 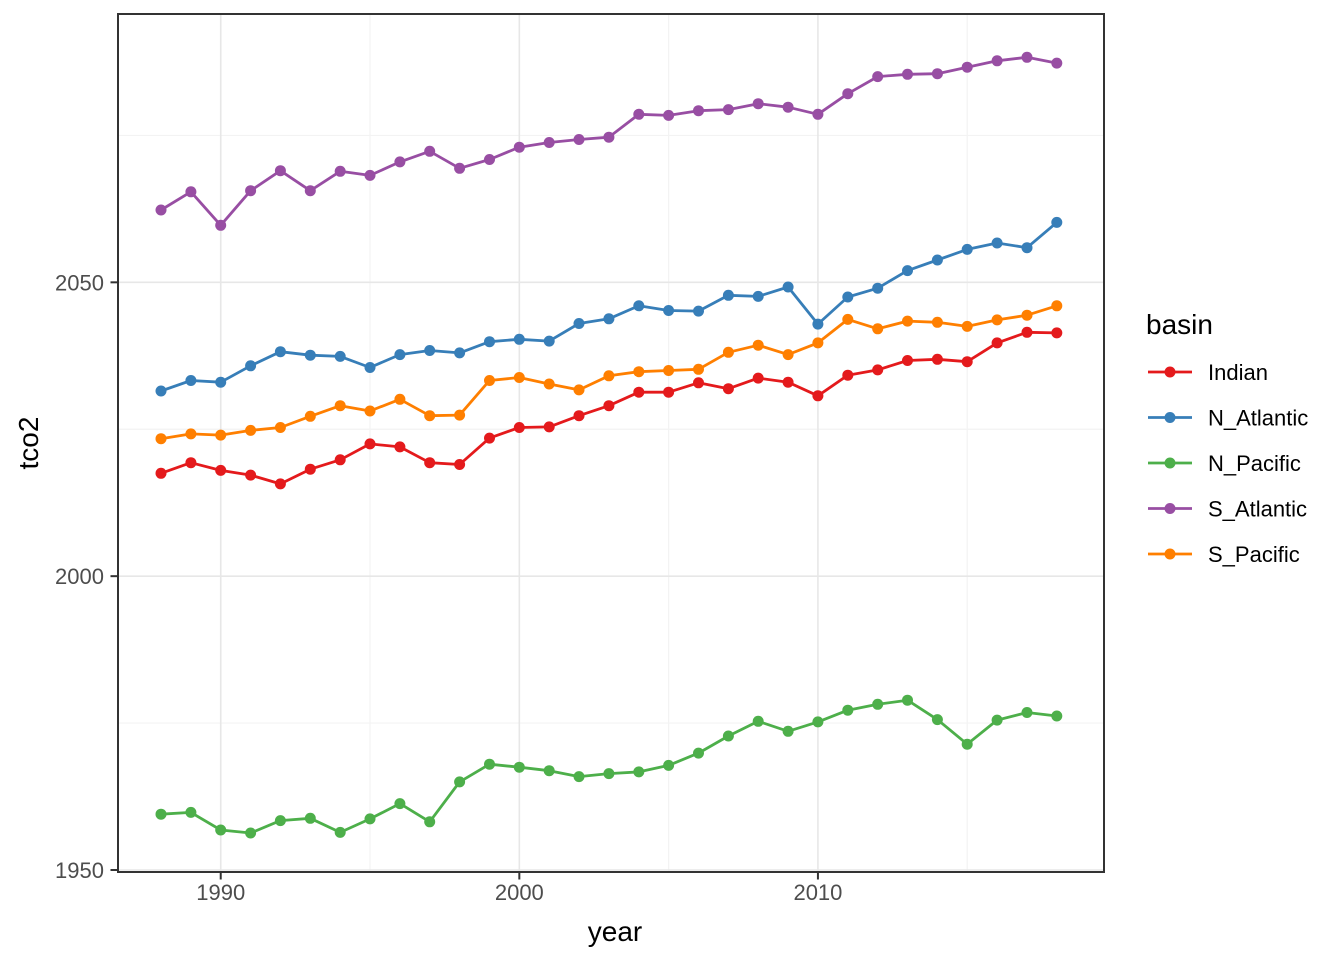 What do you see at coordinates (609, 372) in the screenshot?
I see `series-S_Pacific` at bounding box center [609, 372].